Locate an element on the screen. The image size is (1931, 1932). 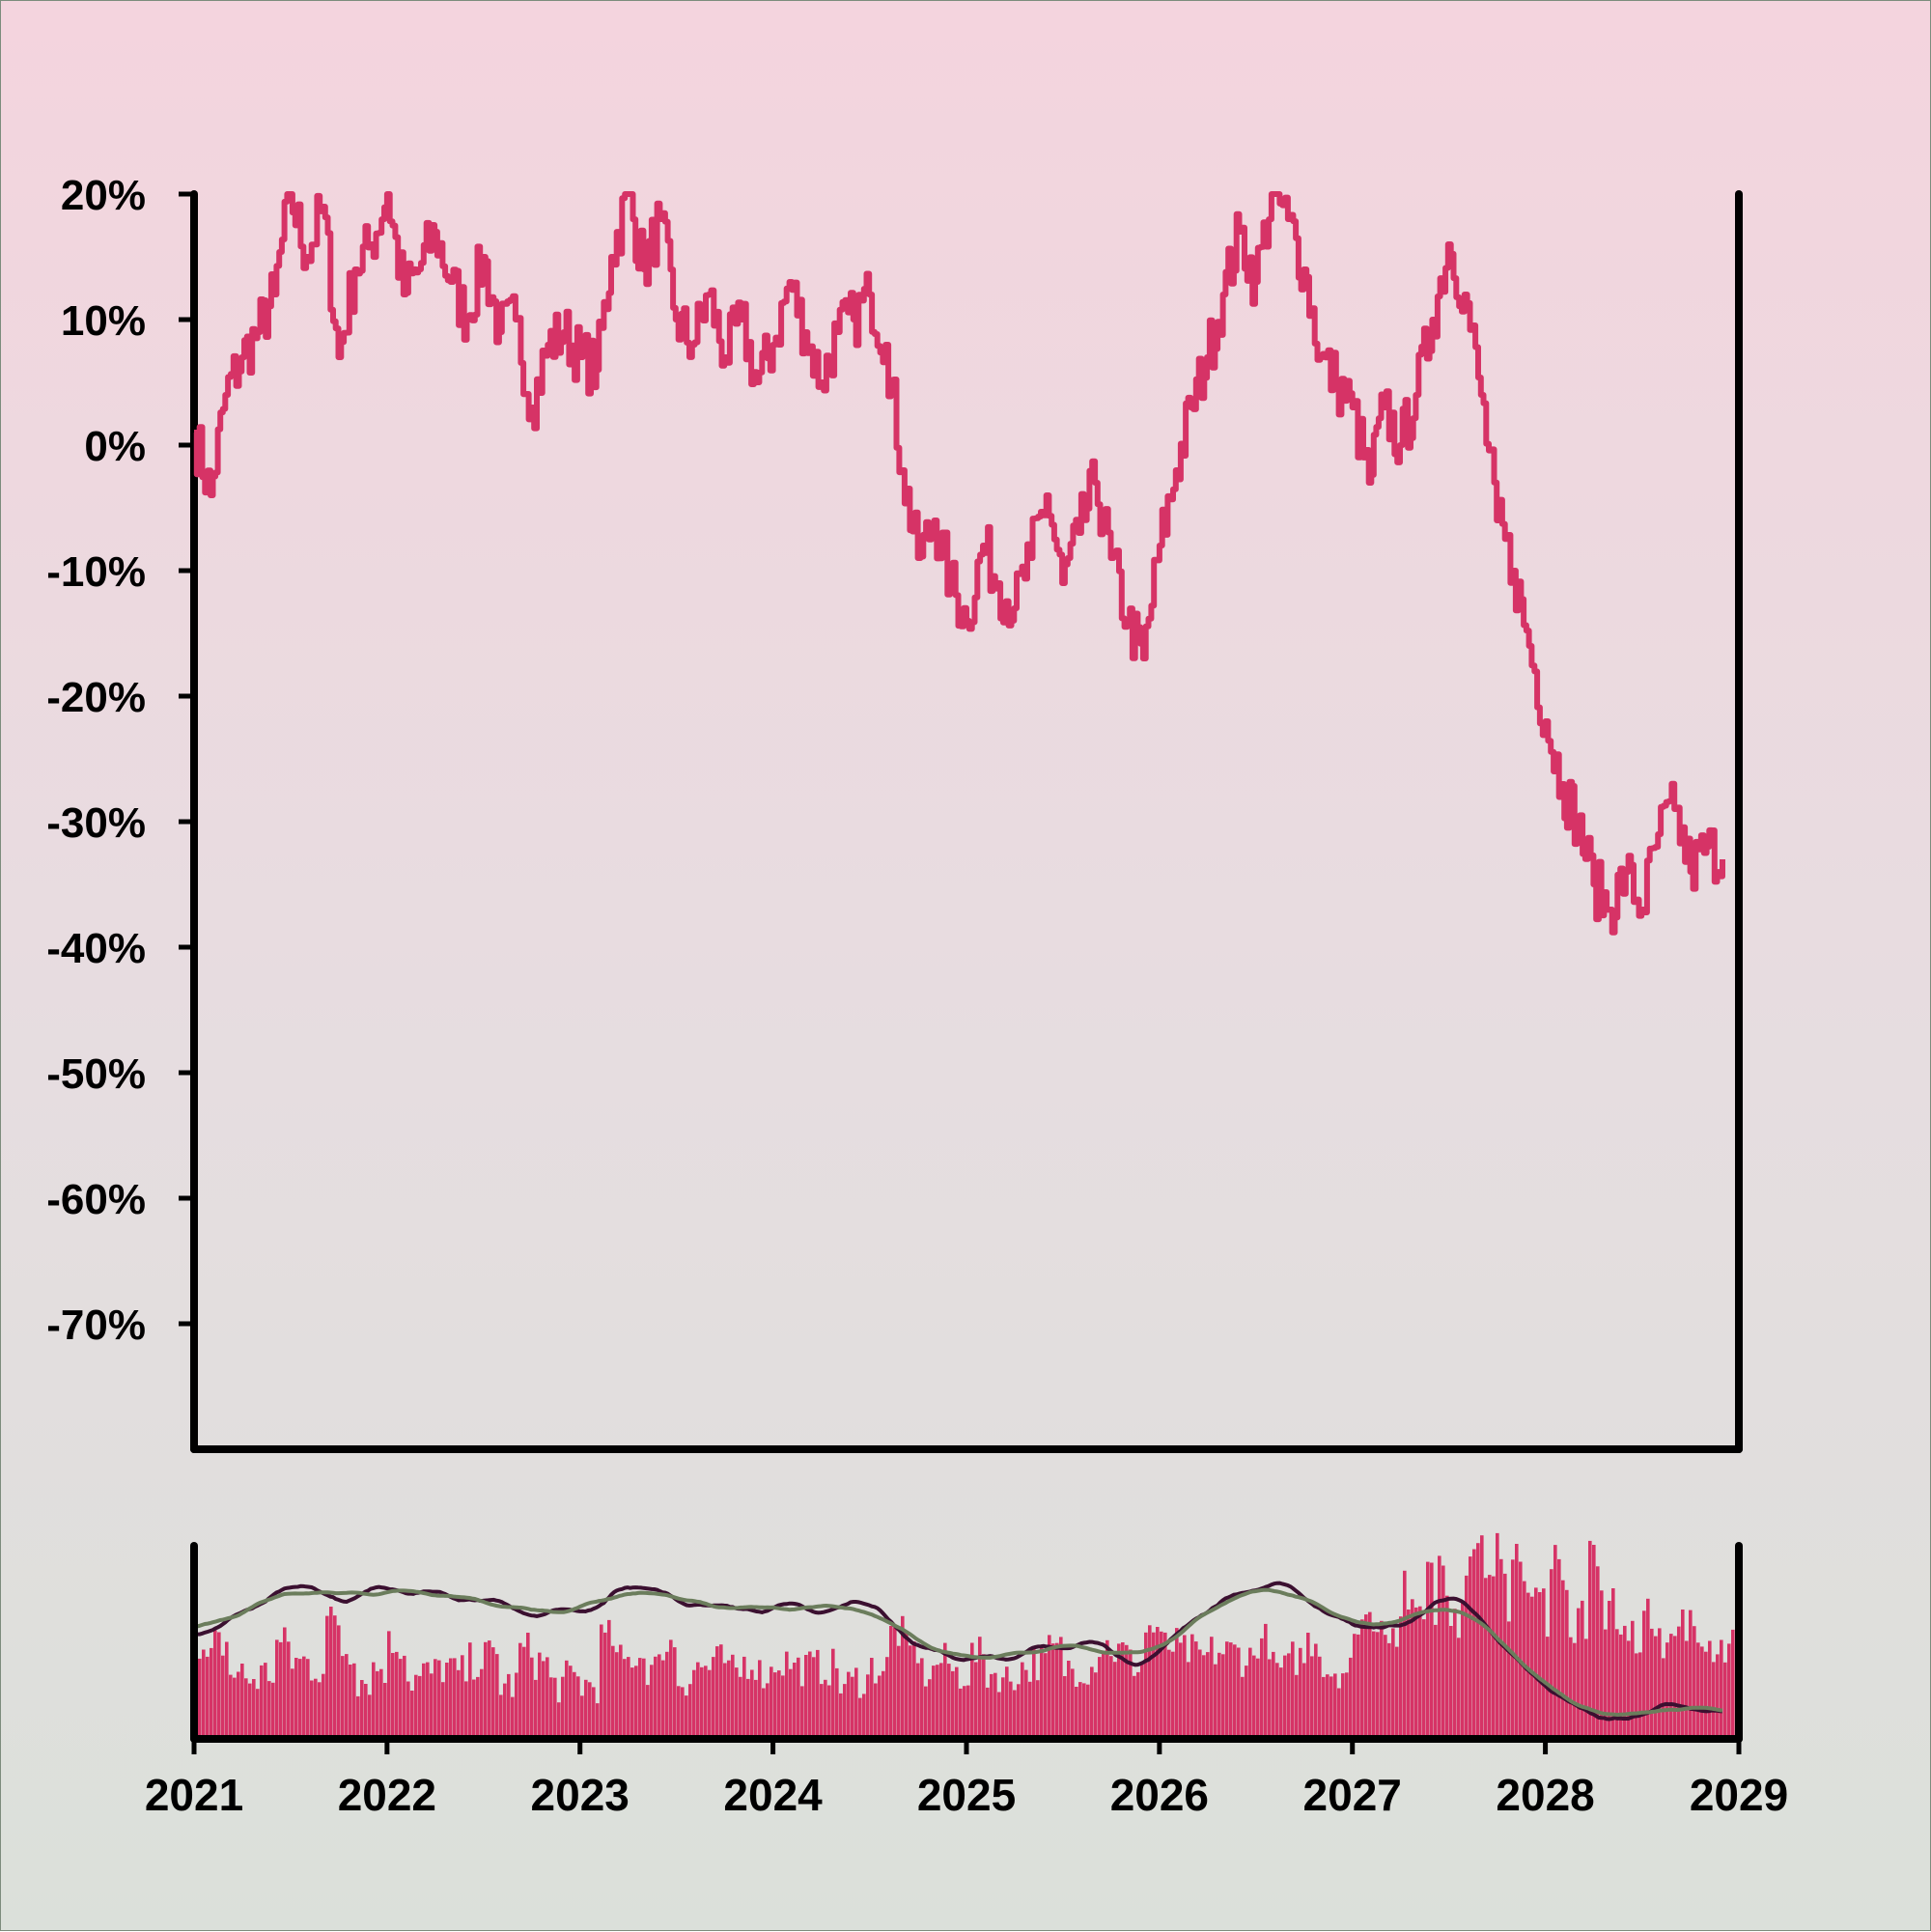
x-tick-label: 2026 is located at coordinates (1159, 1795).